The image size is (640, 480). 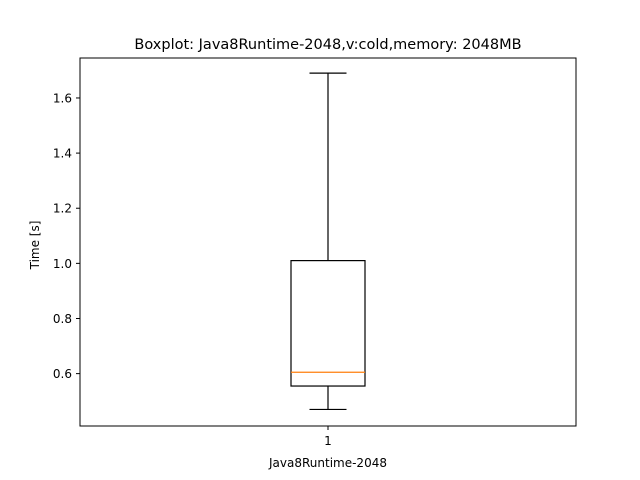 What do you see at coordinates (62, 154) in the screenshot?
I see `y-tick-label: 1.4` at bounding box center [62, 154].